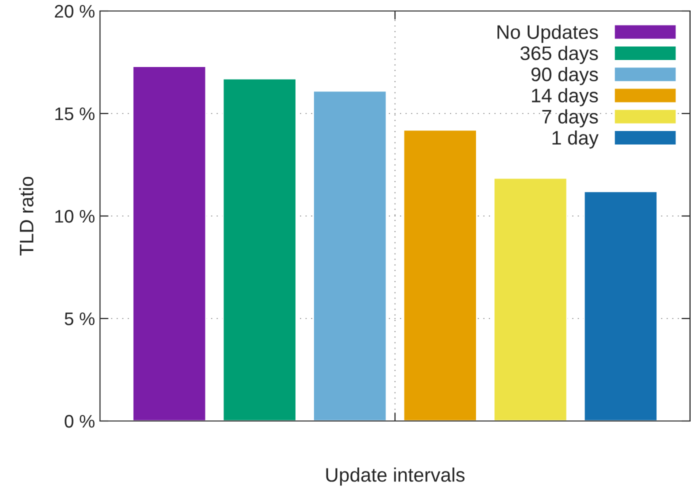 This screenshot has height=495, width=691. Describe the element at coordinates (570, 118) in the screenshot. I see `legend-label: 7 days` at that location.